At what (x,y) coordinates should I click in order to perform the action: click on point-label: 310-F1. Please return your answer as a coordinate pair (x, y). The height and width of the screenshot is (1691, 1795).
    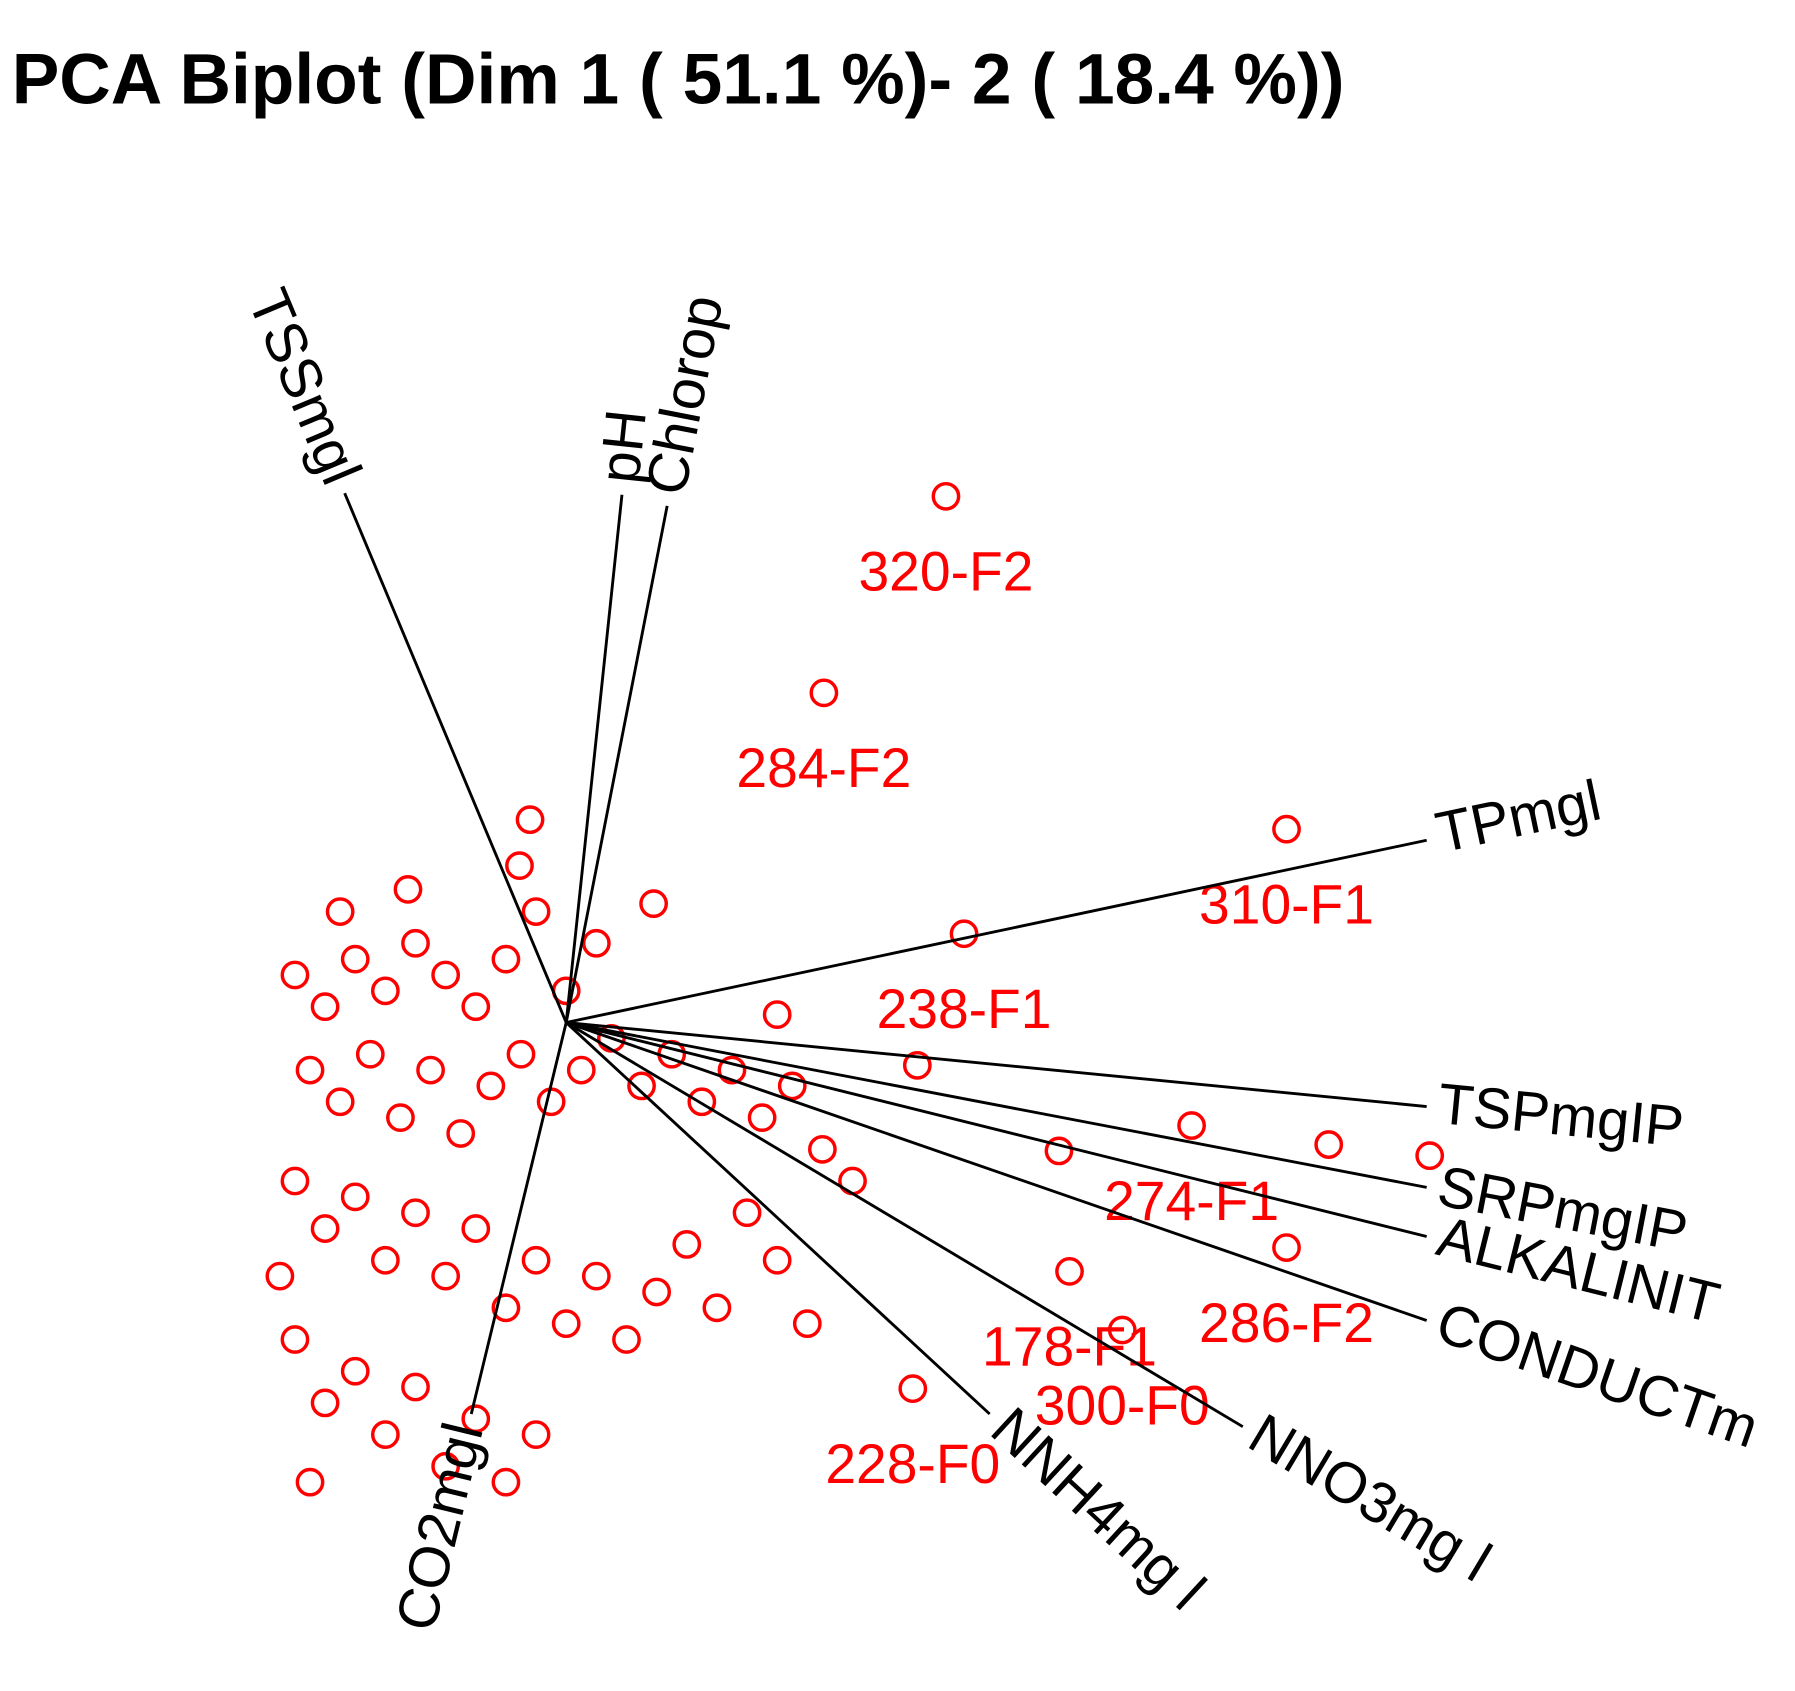
    Looking at the image, I should click on (1286, 904).